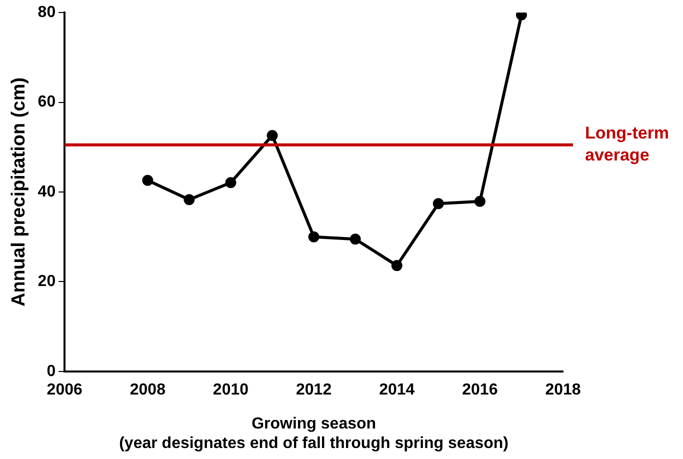  What do you see at coordinates (47, 13) in the screenshot?
I see `y-tick-label: 80` at bounding box center [47, 13].